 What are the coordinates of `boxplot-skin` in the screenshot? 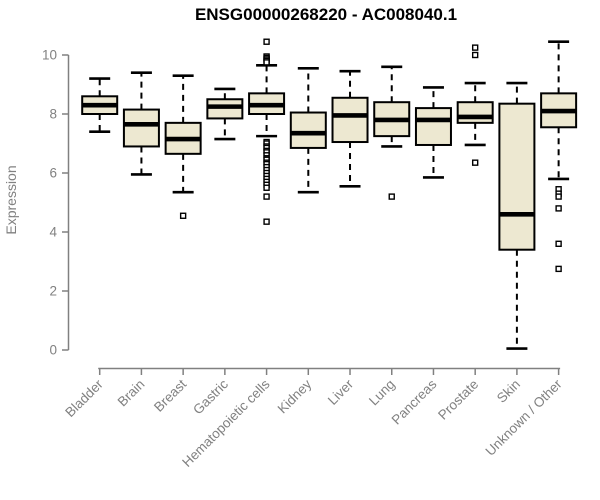 It's located at (517, 215).